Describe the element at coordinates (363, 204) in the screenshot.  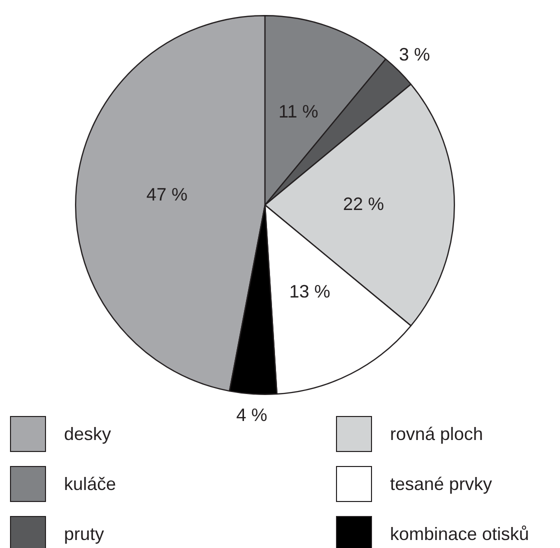
I see `data-label: 22 %` at that location.